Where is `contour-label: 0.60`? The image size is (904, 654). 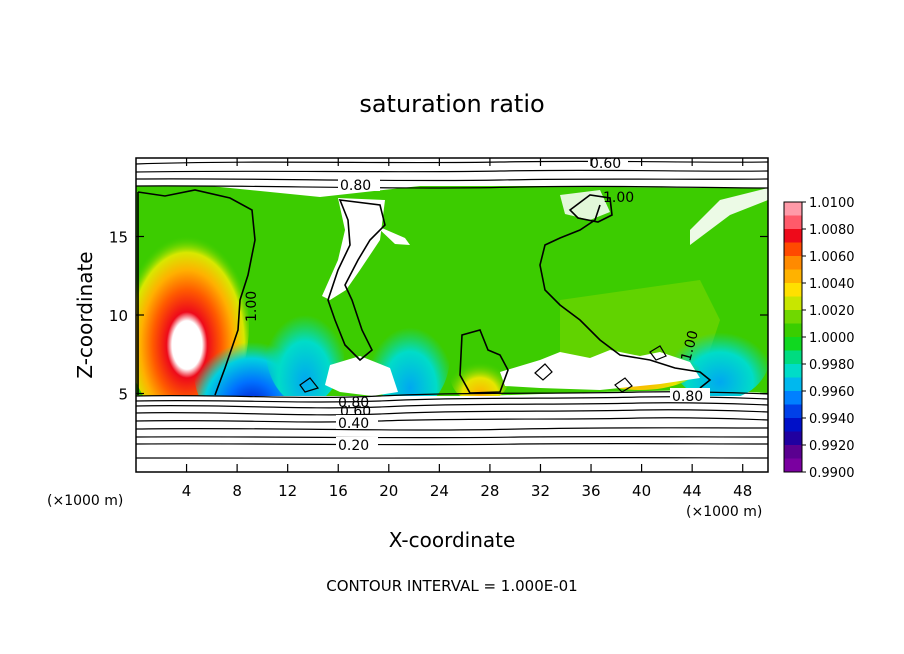 contour-label: 0.60 is located at coordinates (605, 164).